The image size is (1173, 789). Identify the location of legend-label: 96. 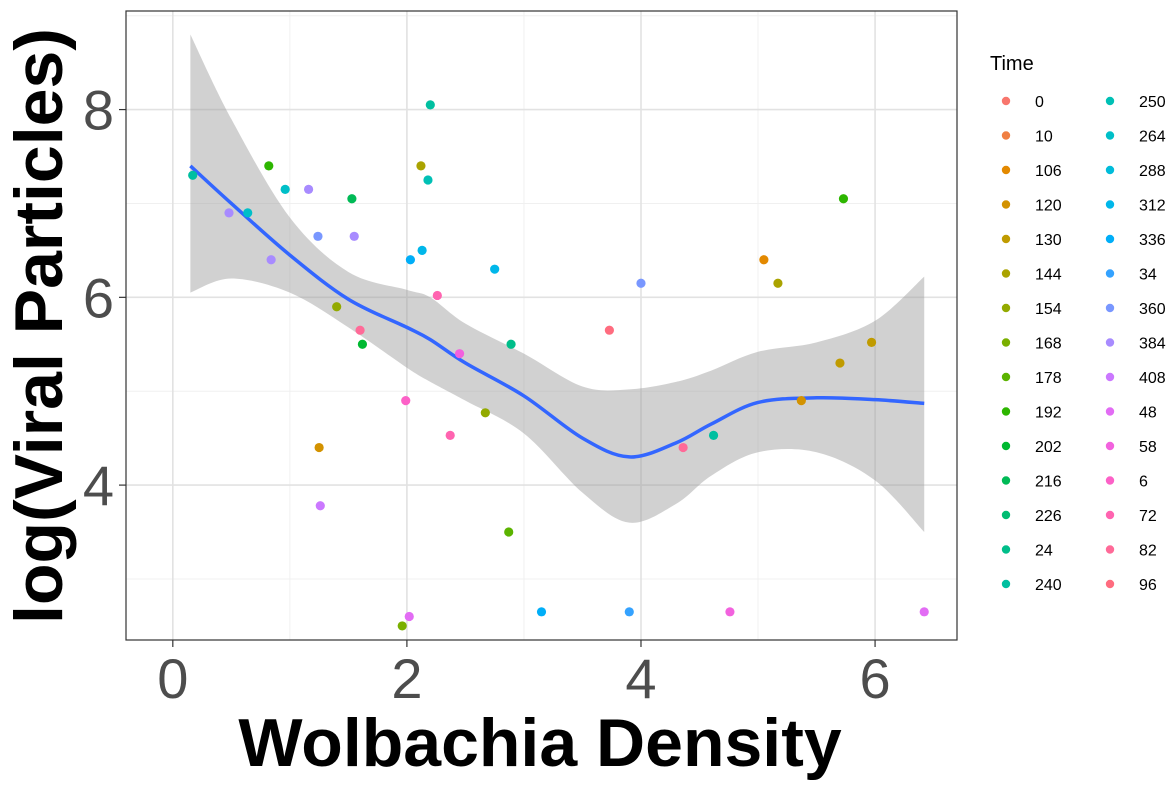
(1148, 585).